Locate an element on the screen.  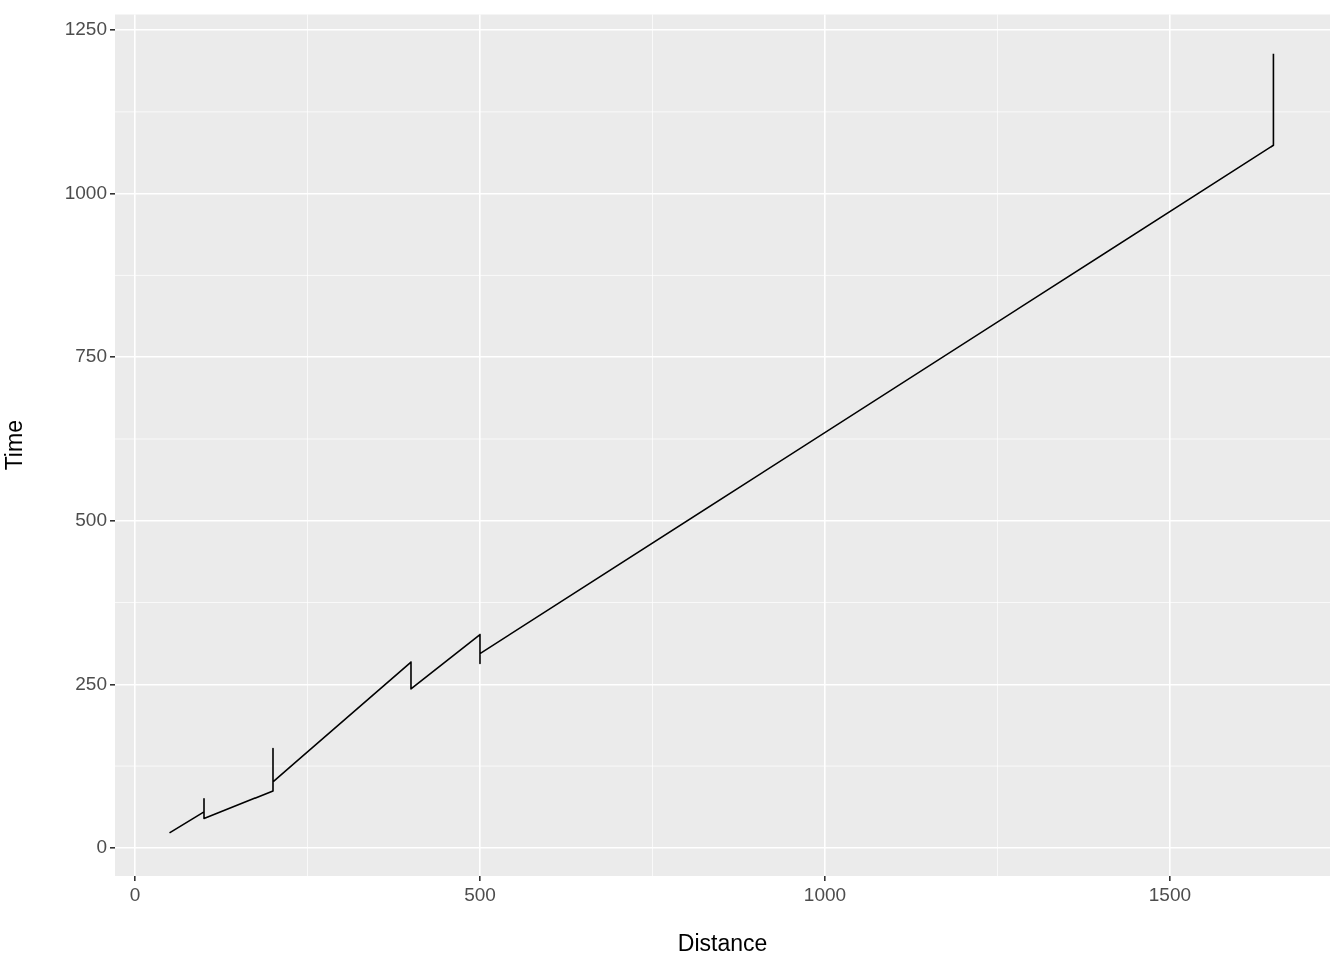
x-tick-label: 1000 is located at coordinates (825, 894).